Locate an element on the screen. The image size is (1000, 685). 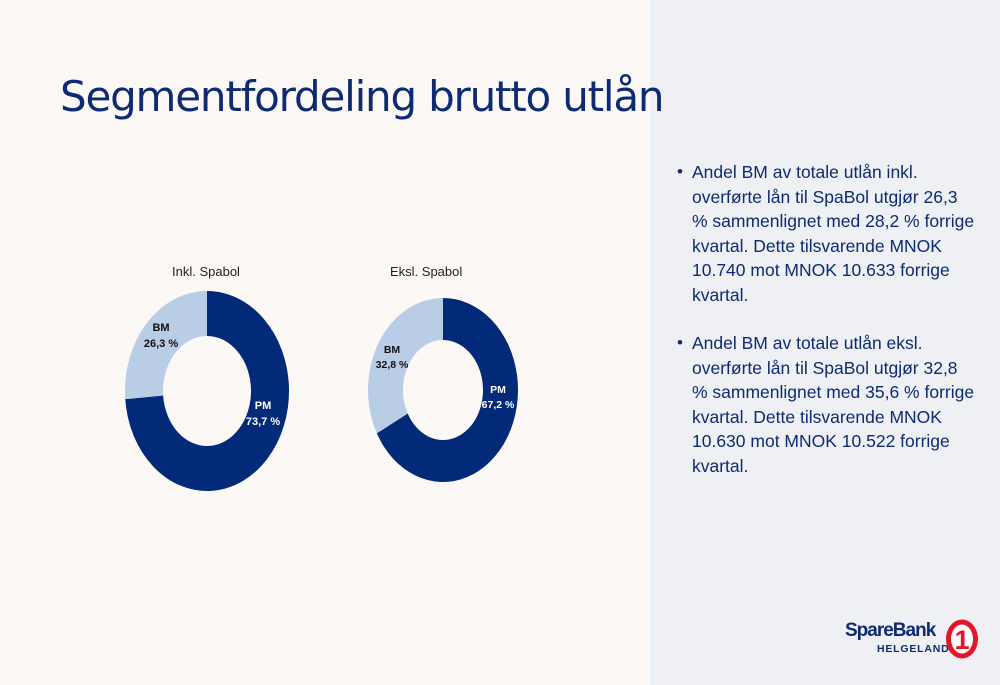
chart-title-eksl: Eksl. Spabol is located at coordinates (426, 271).